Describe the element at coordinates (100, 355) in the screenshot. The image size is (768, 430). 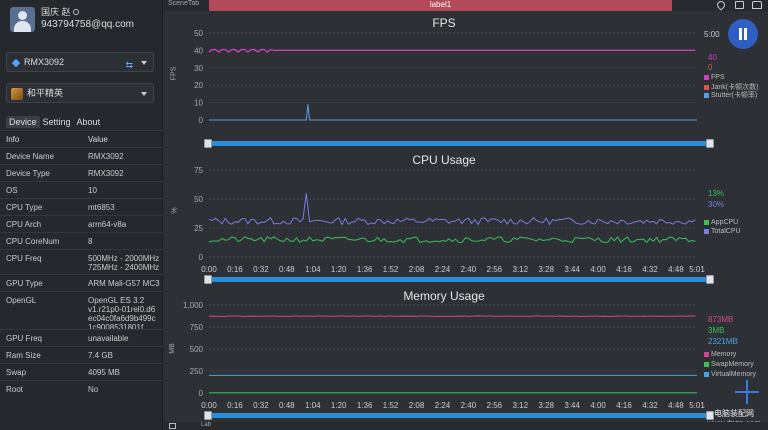
I see `row-value: 7.4 GB` at that location.